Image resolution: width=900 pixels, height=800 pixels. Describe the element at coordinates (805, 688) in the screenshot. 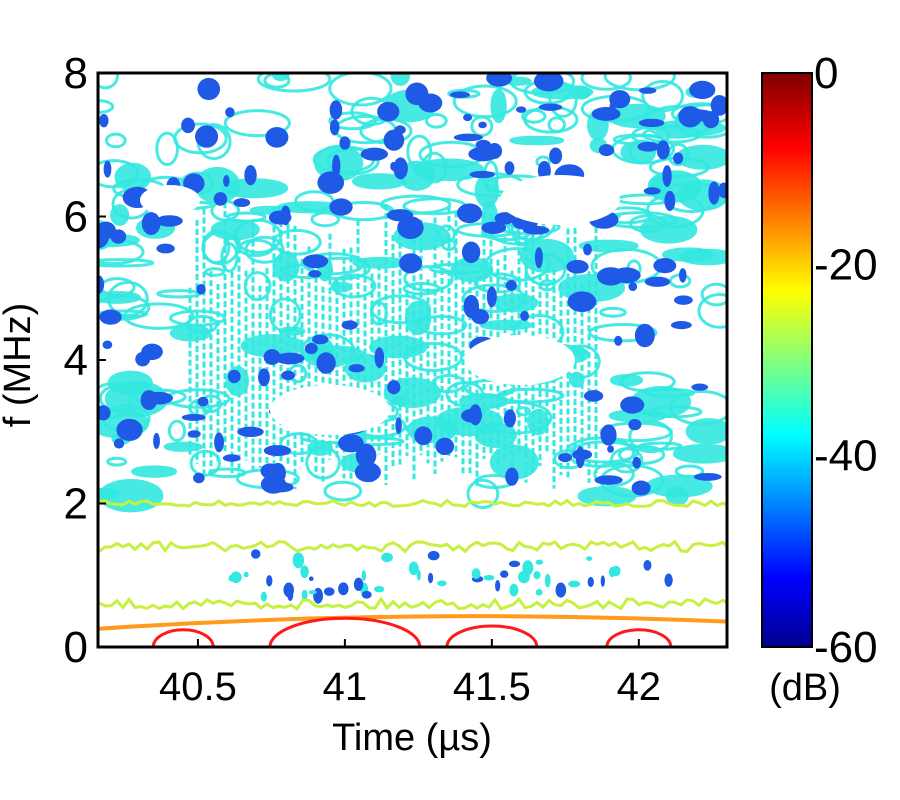

I see `colorbar-label: (dB)` at that location.